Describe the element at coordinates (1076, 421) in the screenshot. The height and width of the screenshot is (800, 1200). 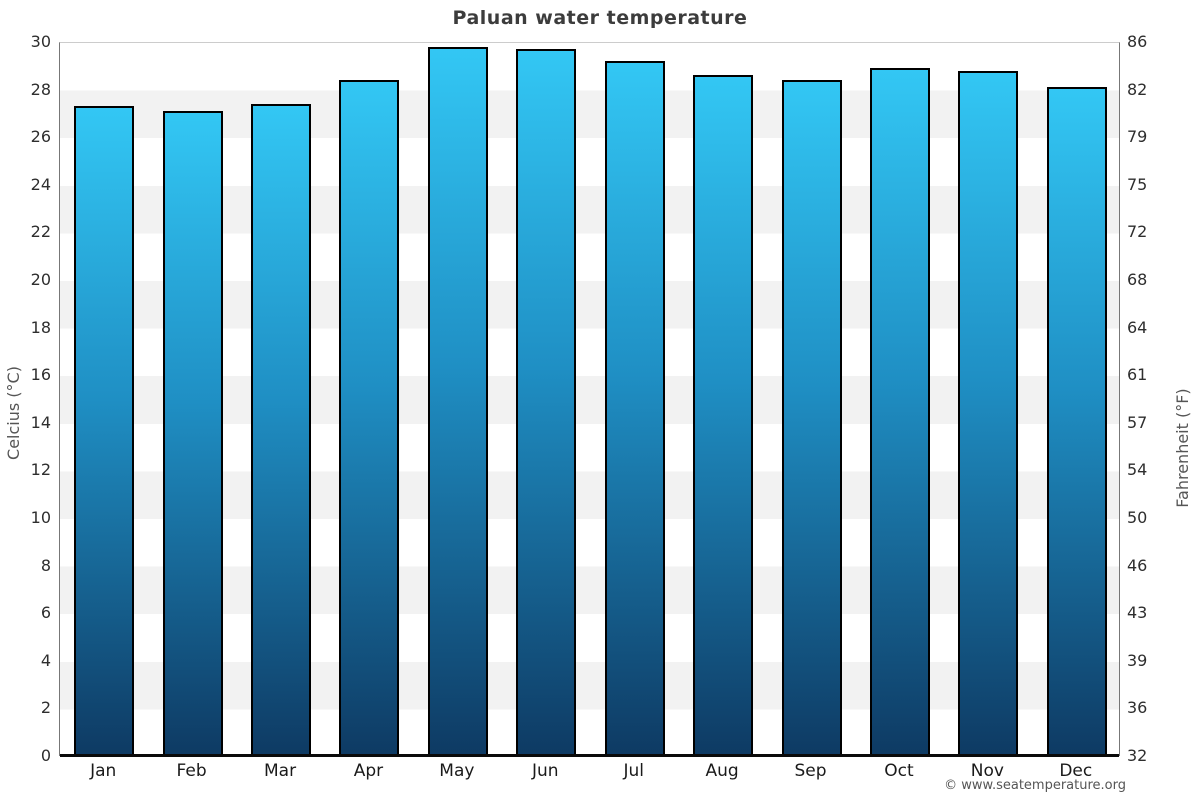
I see `bar-dec` at that location.